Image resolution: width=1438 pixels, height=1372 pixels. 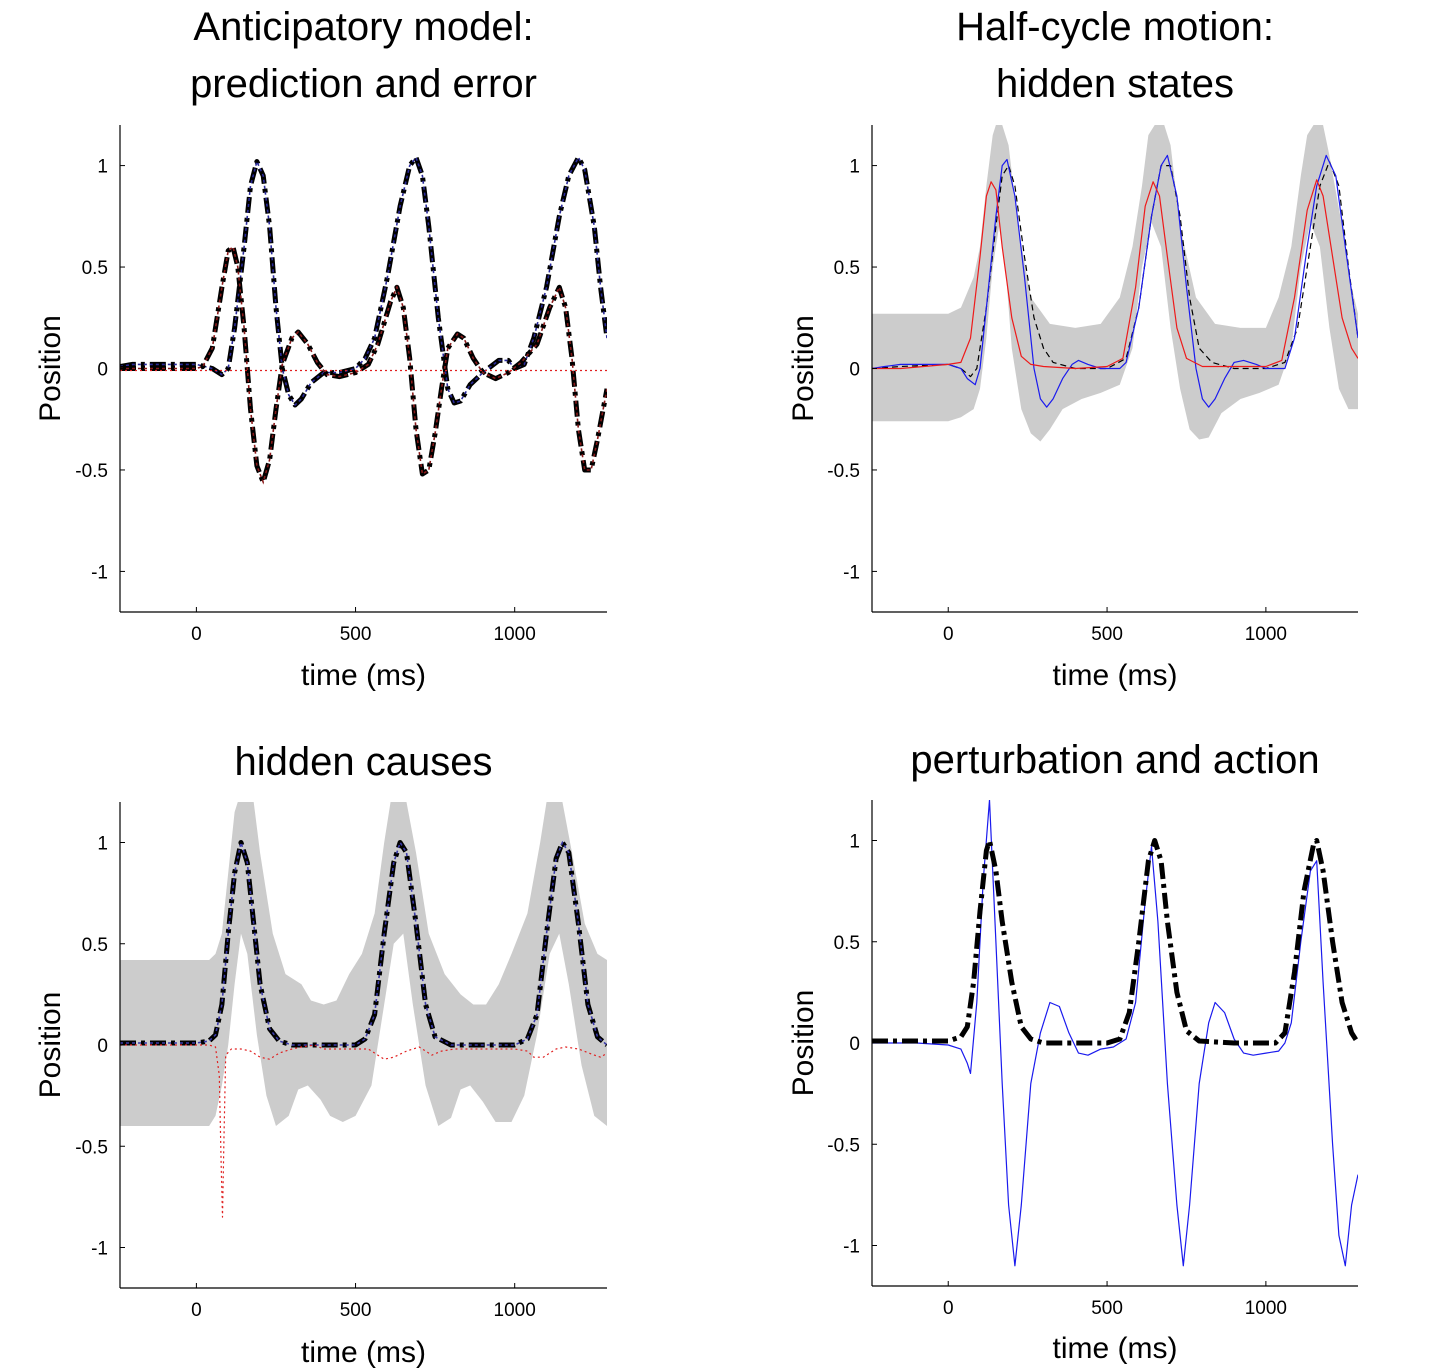 What do you see at coordinates (1115, 84) in the screenshot?
I see `chart-title-line-2: hidden states` at bounding box center [1115, 84].